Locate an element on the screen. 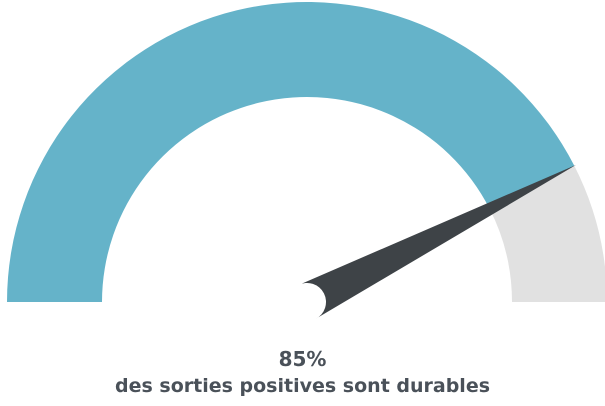 The width and height of the screenshot is (605, 406). gauge-value-label: 85% is located at coordinates (302, 359).